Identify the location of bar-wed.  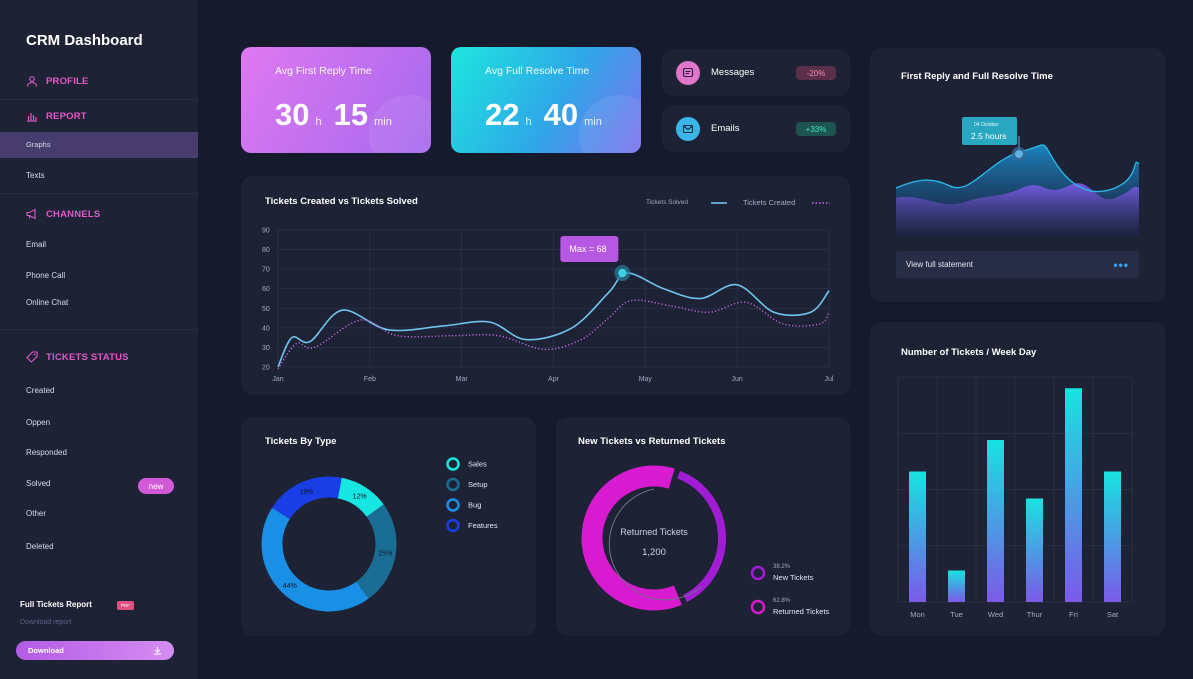
(995, 521).